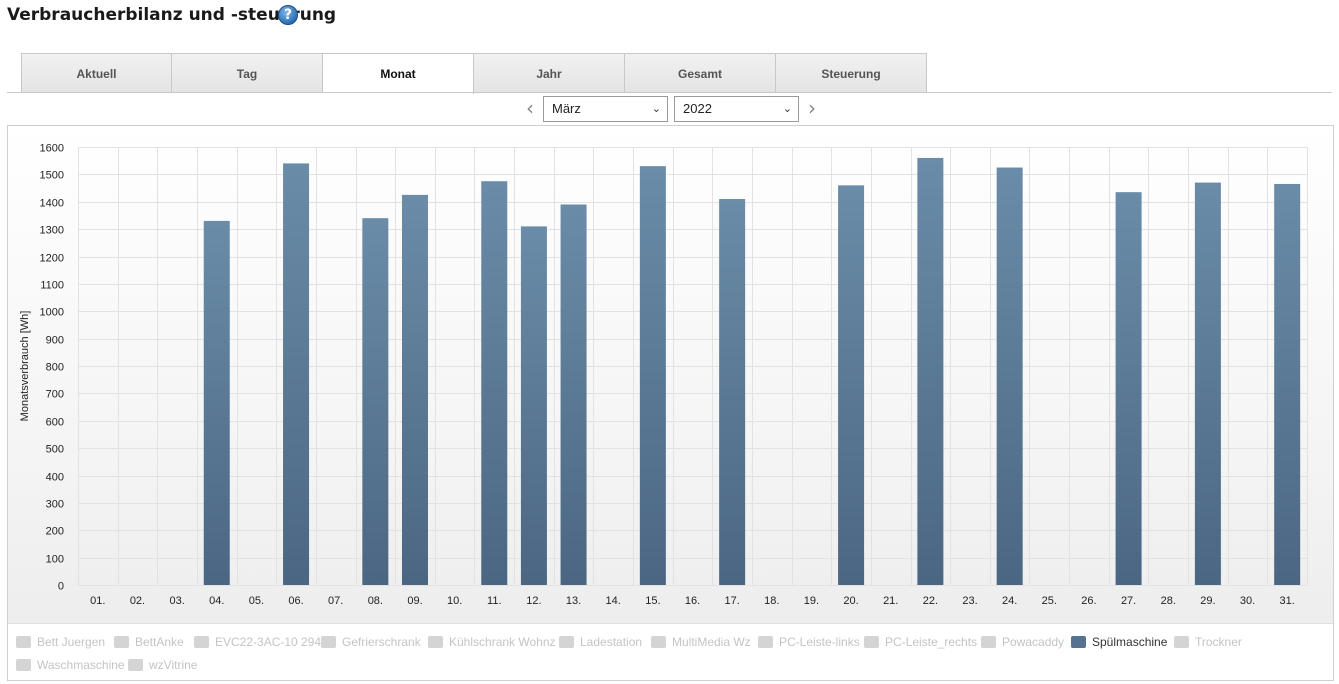 Image resolution: width=1339 pixels, height=684 pixels. What do you see at coordinates (52, 176) in the screenshot?
I see `y-tick-label: 1500` at bounding box center [52, 176].